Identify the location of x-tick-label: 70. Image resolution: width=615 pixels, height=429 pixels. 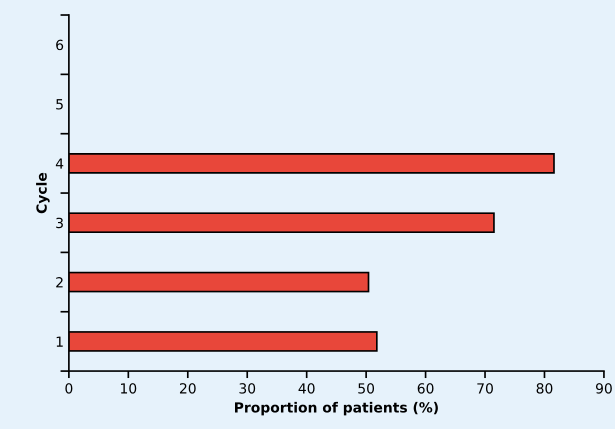
(485, 388).